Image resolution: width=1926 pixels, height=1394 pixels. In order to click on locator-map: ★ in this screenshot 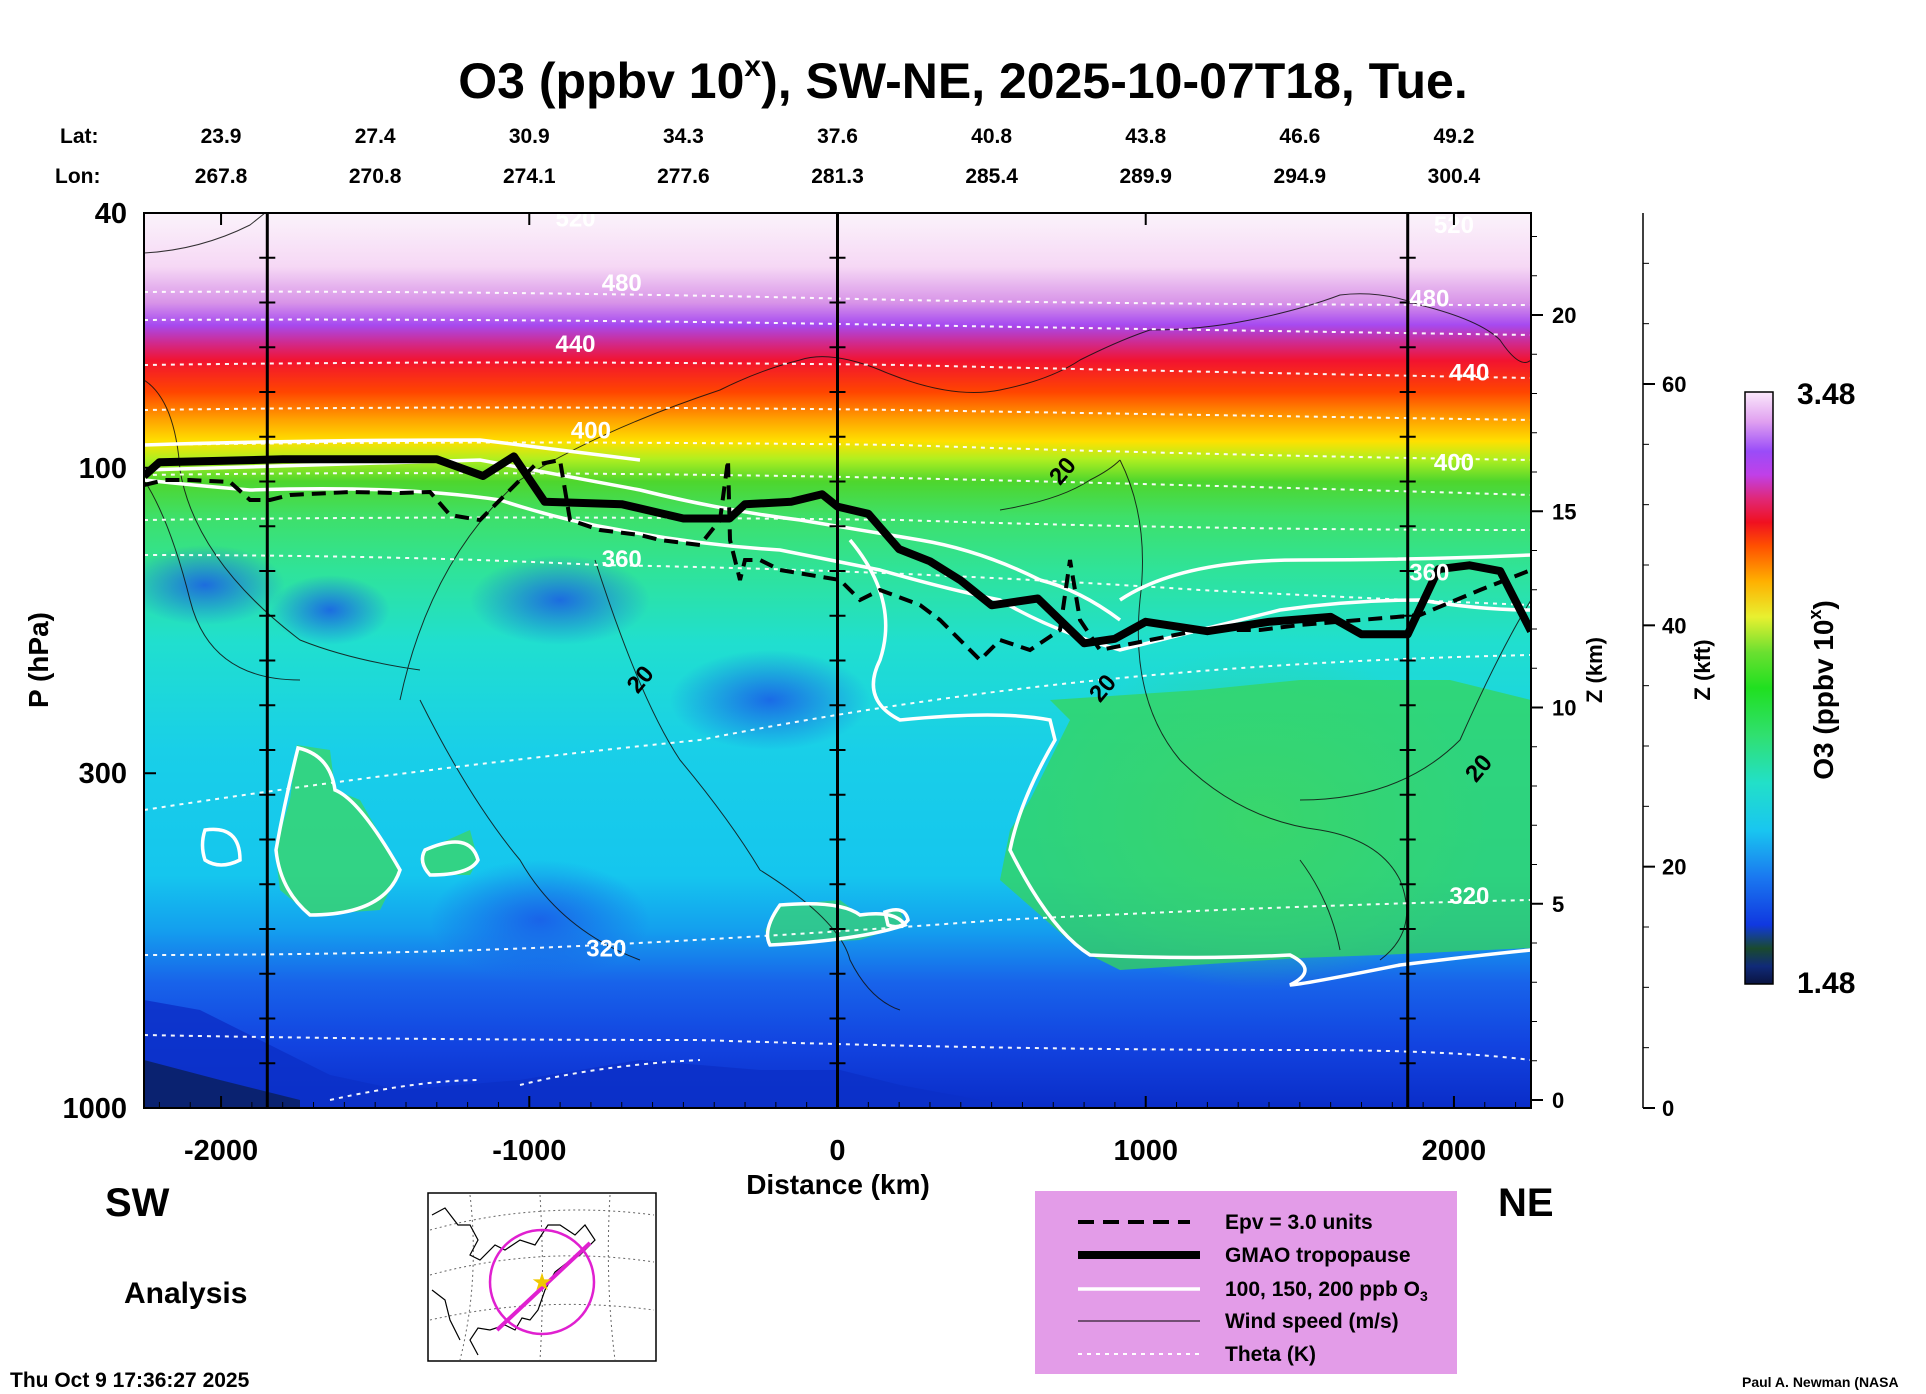, I will do `click(542, 1277)`.